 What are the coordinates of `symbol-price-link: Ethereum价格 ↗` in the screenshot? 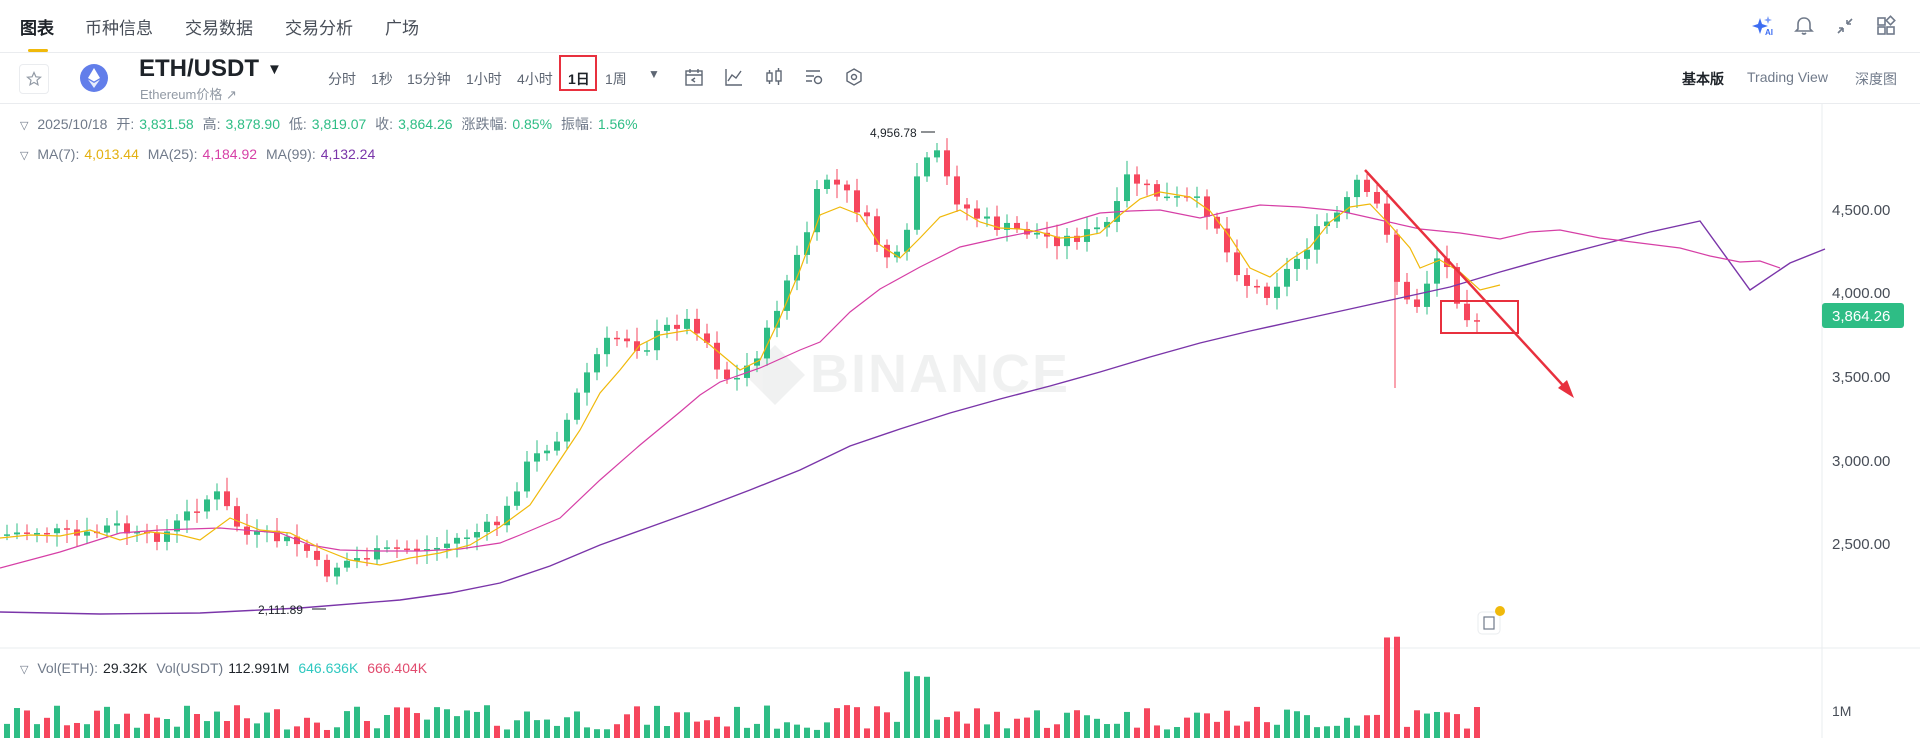 It's located at (188, 94).